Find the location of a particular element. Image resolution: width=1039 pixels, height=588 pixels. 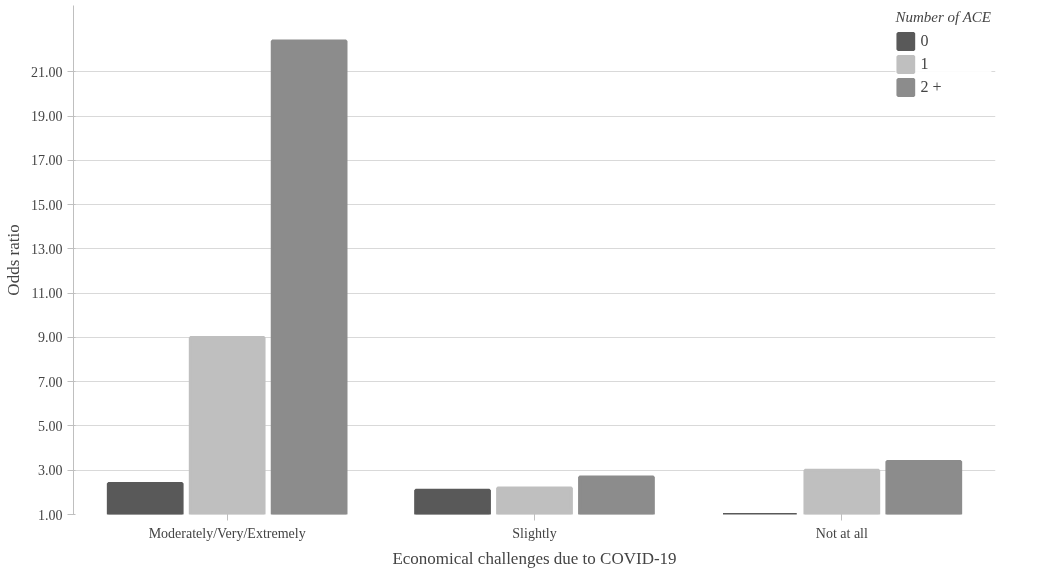

y-tick-label: 15.00 is located at coordinates (47, 205).